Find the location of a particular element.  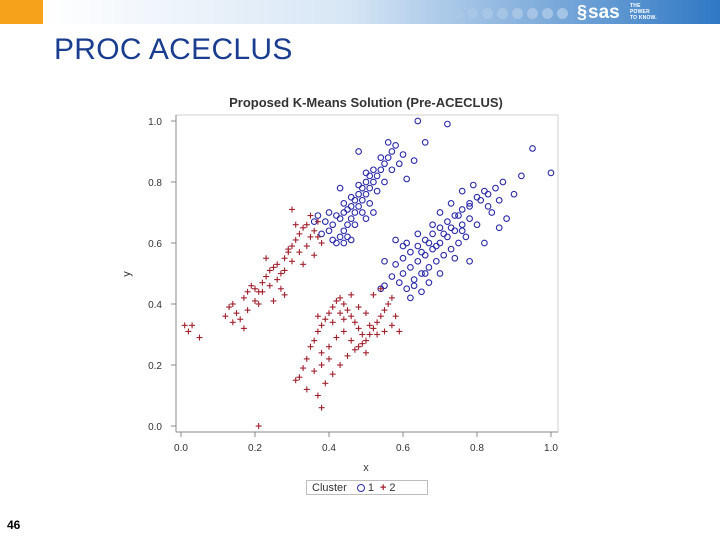

sas-swirl-icon: § is located at coordinates (582, 12).